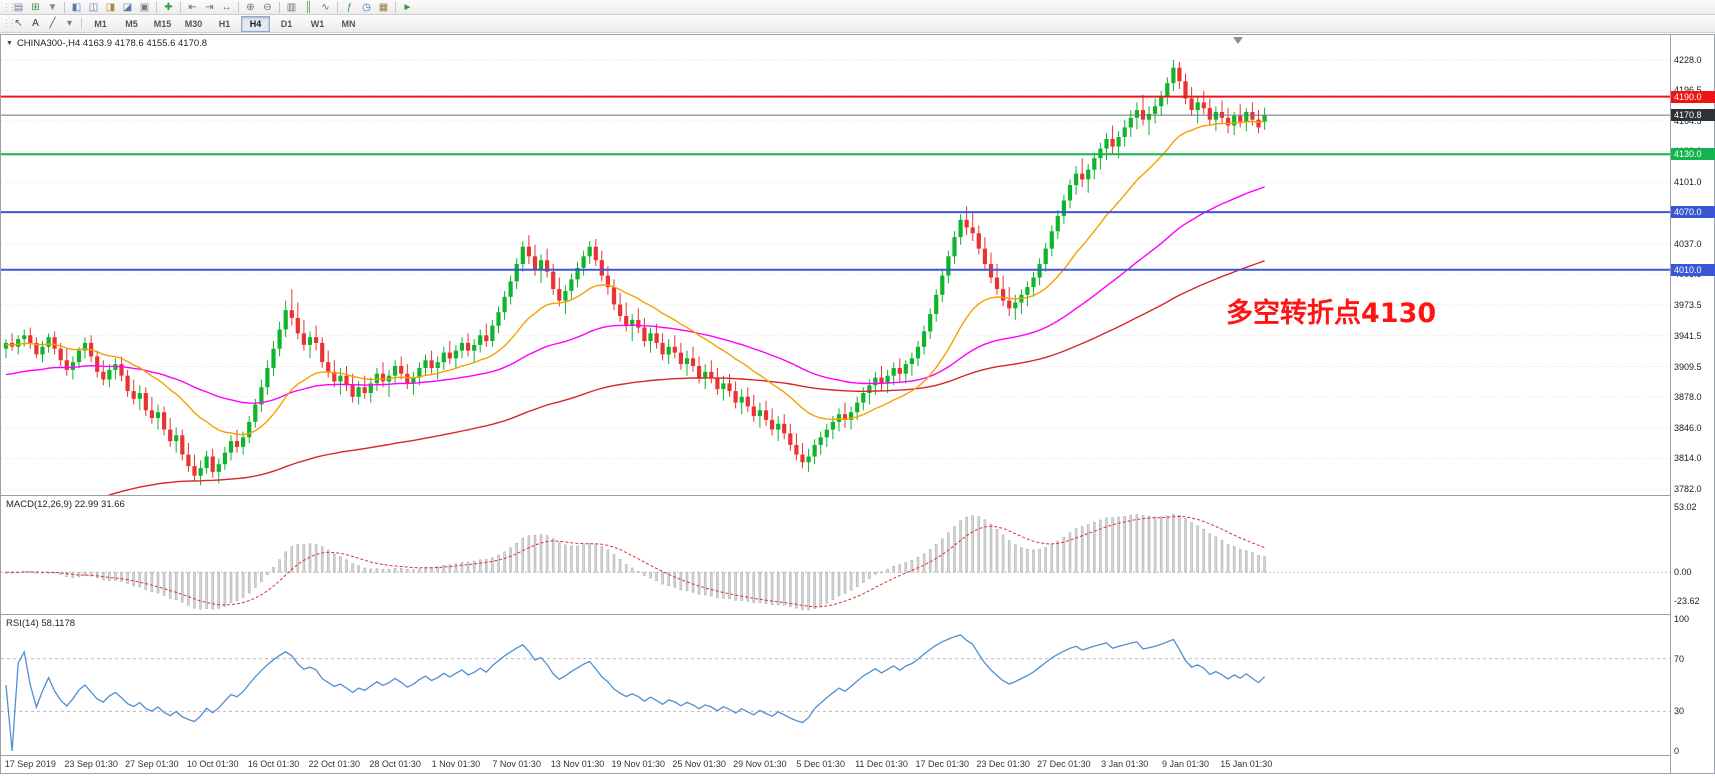 The height and width of the screenshot is (781, 1715). I want to click on chart-collapse-icon: ▼, so click(9, 43).